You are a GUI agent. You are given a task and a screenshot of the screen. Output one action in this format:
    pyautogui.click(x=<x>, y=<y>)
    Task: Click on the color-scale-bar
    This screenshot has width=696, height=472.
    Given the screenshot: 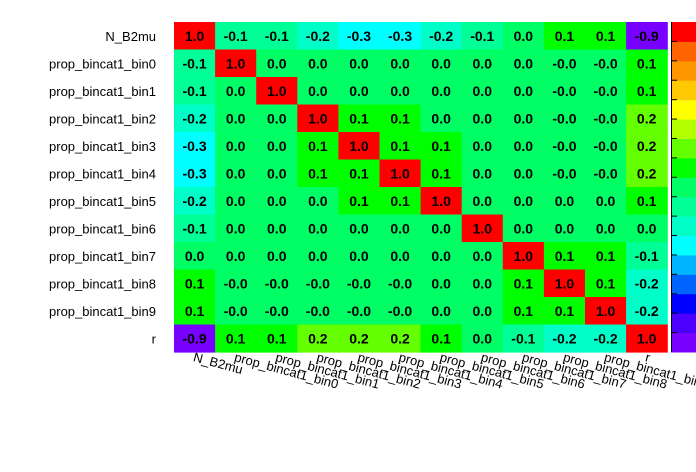 What is the action you would take?
    pyautogui.click(x=683, y=187)
    